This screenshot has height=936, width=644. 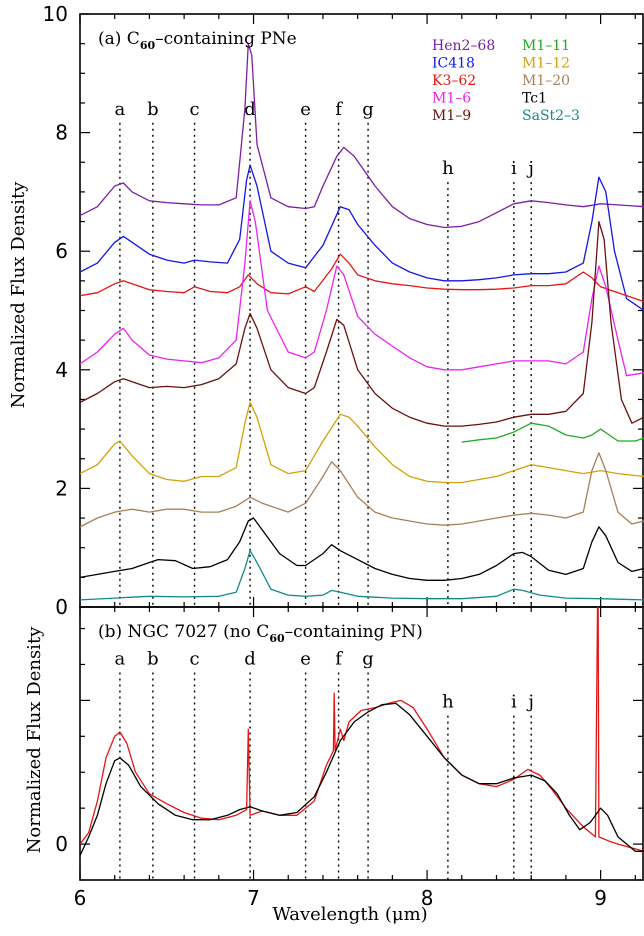 I want to click on legend-entry-hen2-68: Hen2–68, so click(x=463, y=46).